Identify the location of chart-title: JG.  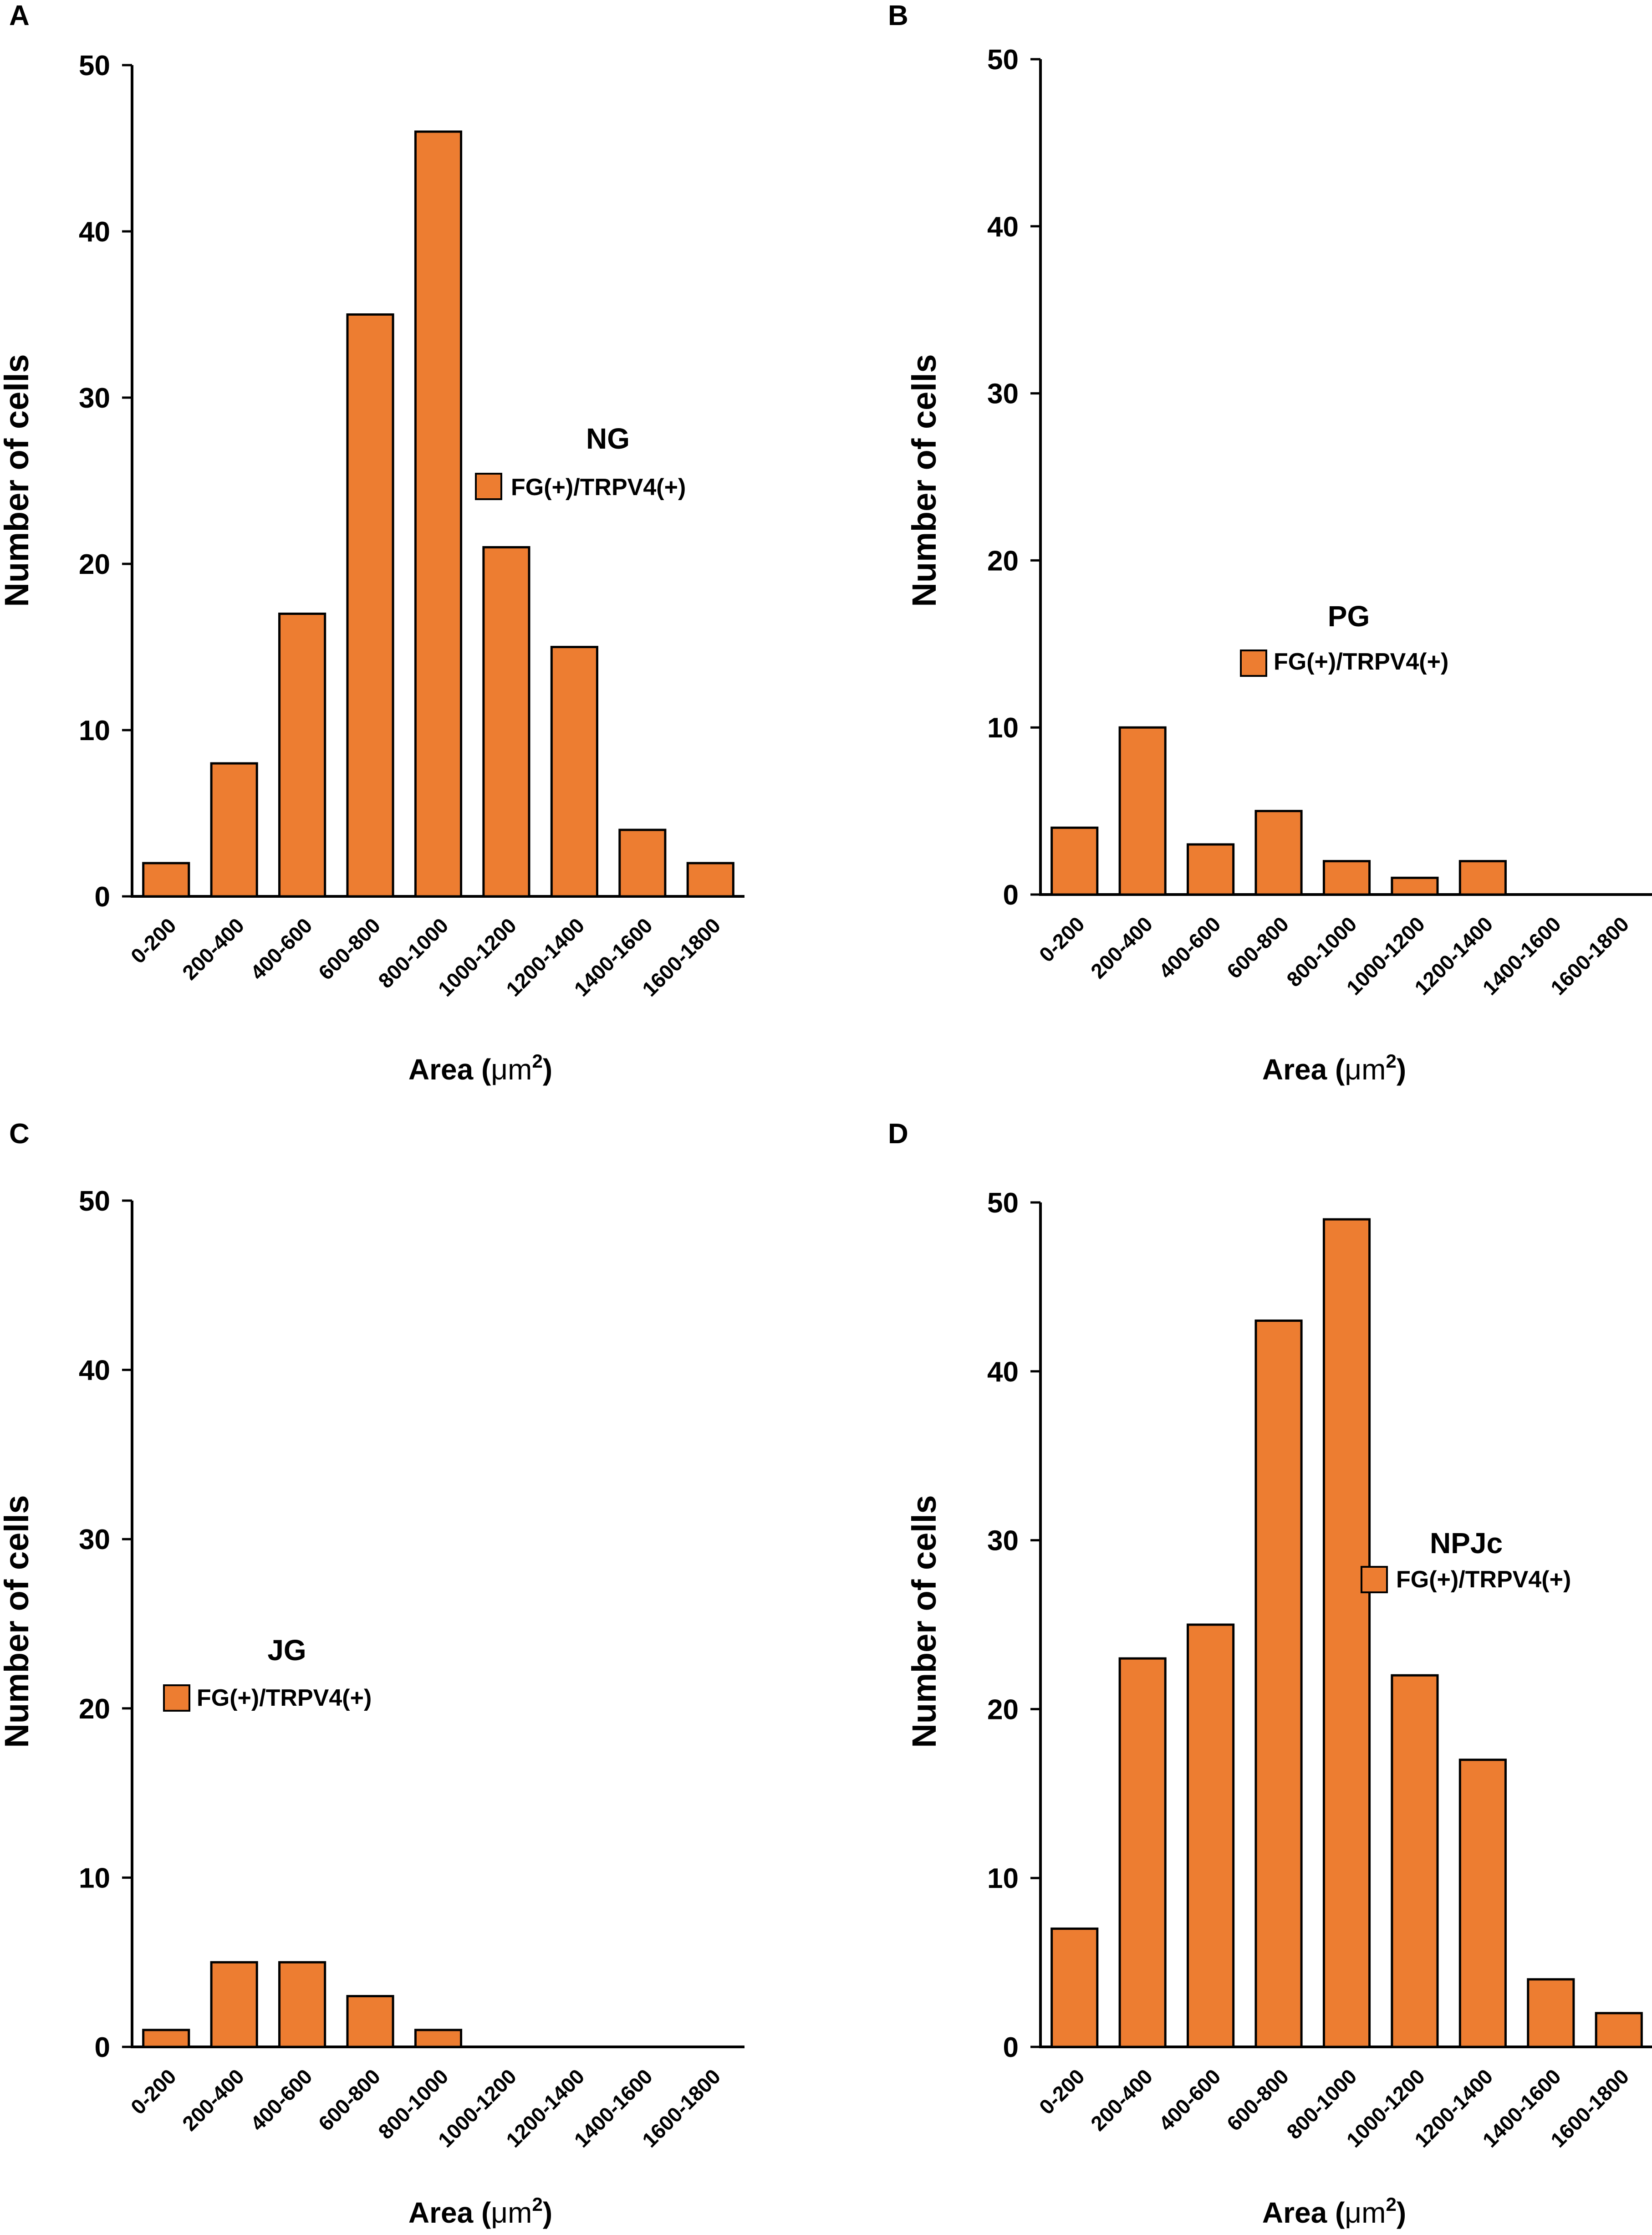
(286, 1651).